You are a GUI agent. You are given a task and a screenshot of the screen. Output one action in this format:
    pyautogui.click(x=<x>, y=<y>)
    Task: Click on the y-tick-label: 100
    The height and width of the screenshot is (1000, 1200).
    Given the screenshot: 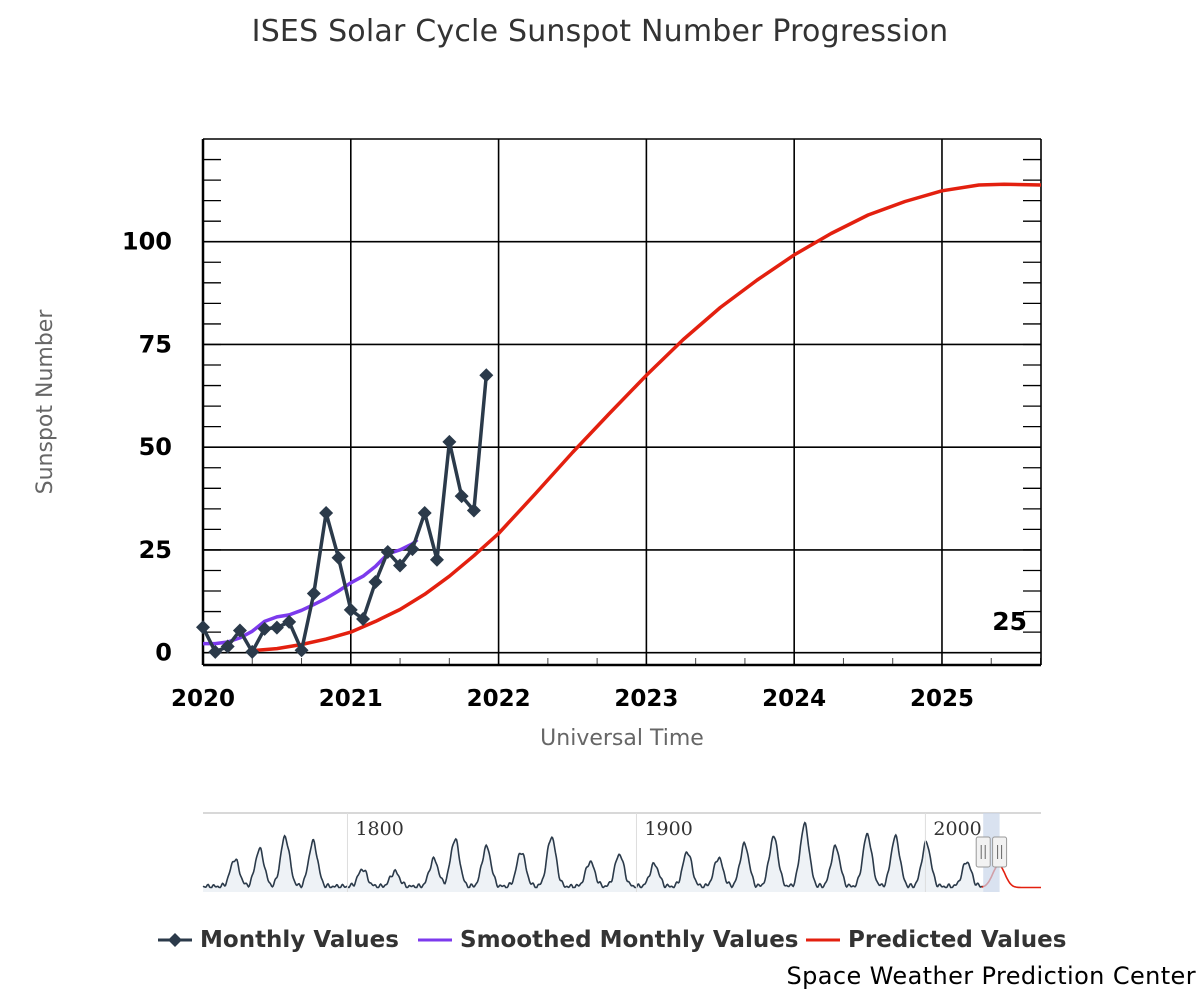 What is the action you would take?
    pyautogui.click(x=147, y=242)
    